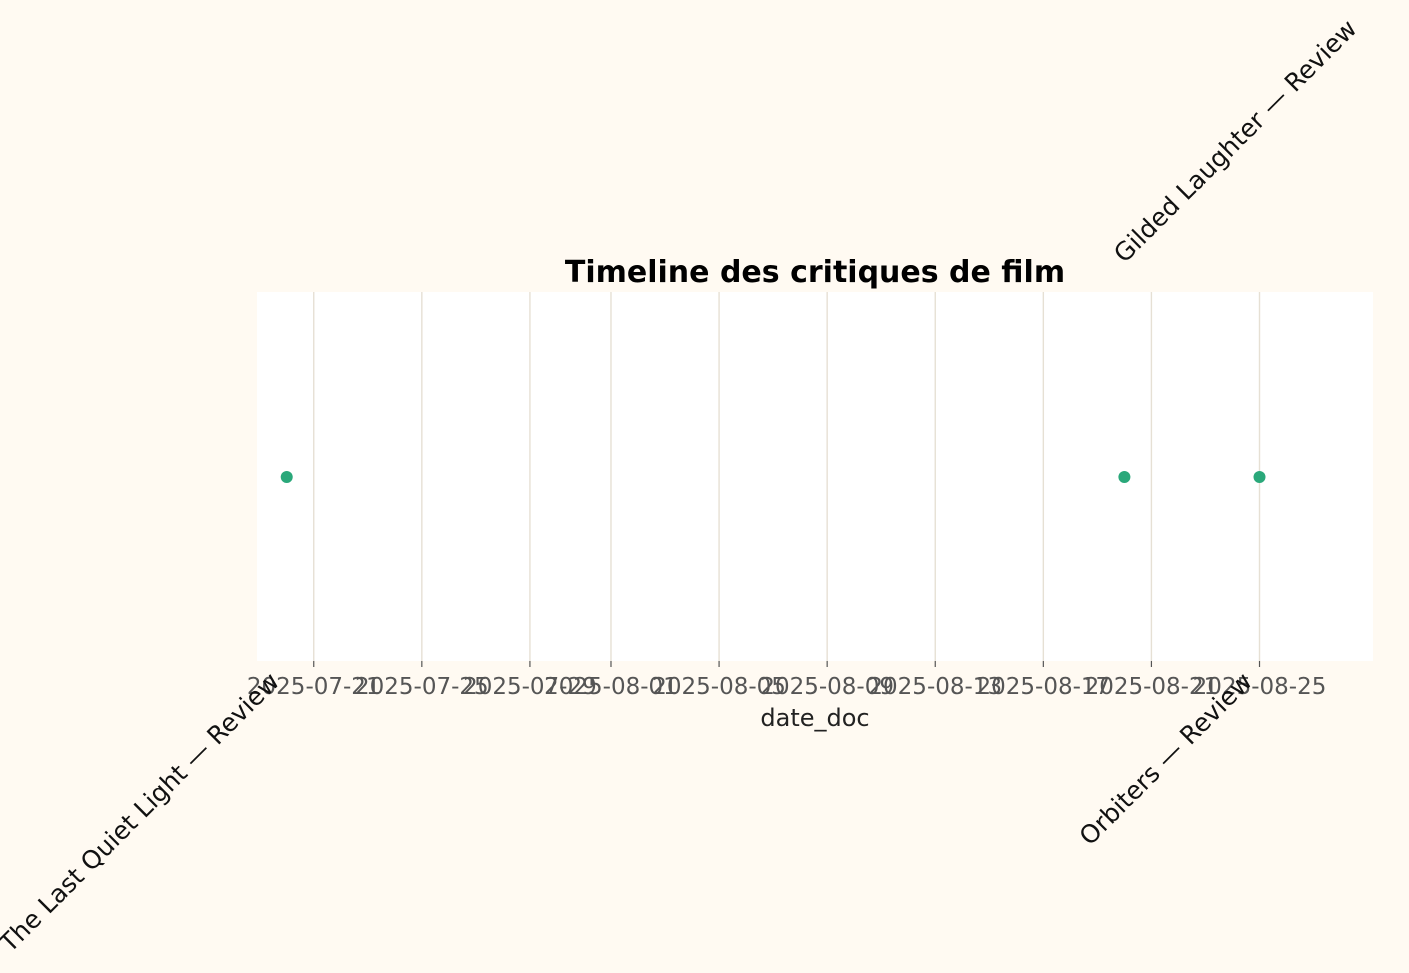 Image resolution: width=1409 pixels, height=973 pixels. Describe the element at coordinates (1235, 141) in the screenshot. I see `event-label: Gilded Laughter — Review` at that location.